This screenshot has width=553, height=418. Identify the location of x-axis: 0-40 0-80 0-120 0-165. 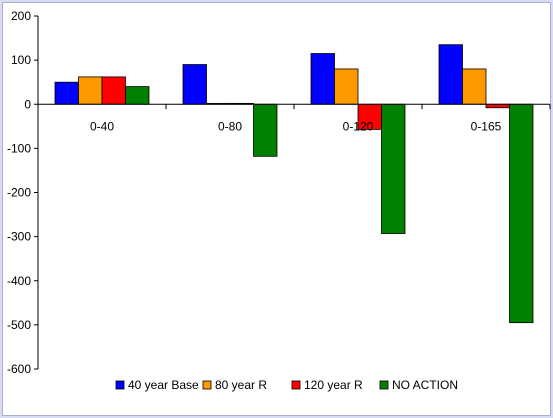
(294, 118).